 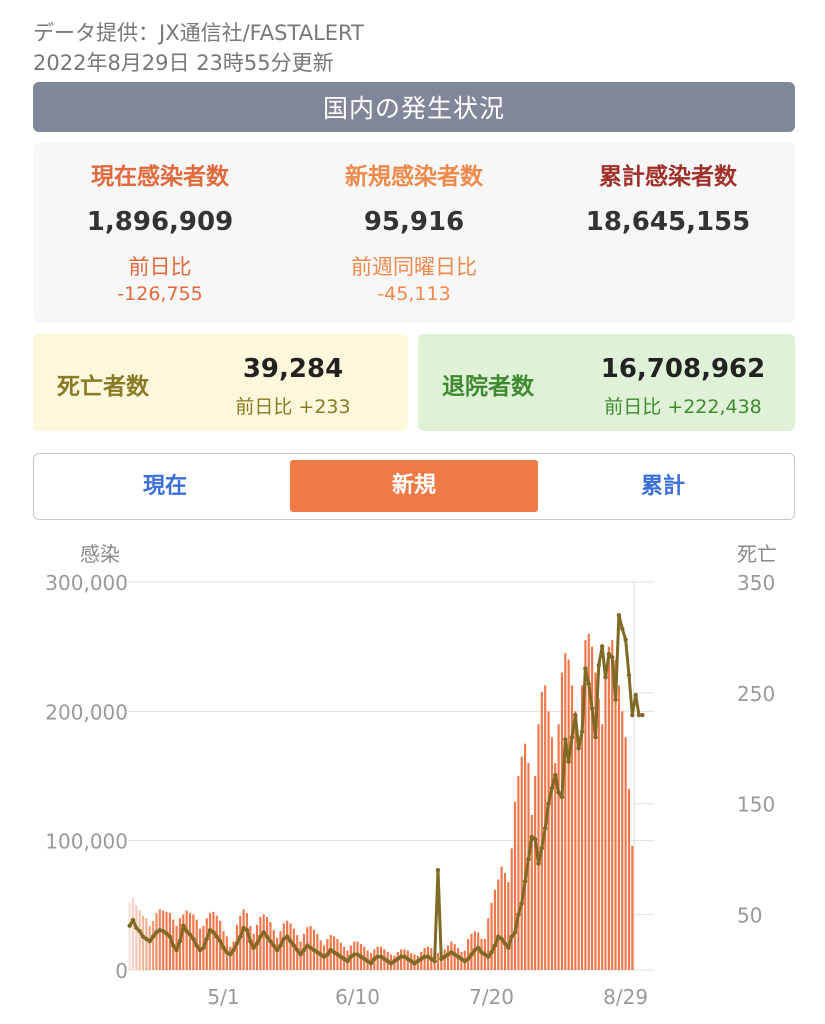 I want to click on tab-total: 累計, so click(x=662, y=486).